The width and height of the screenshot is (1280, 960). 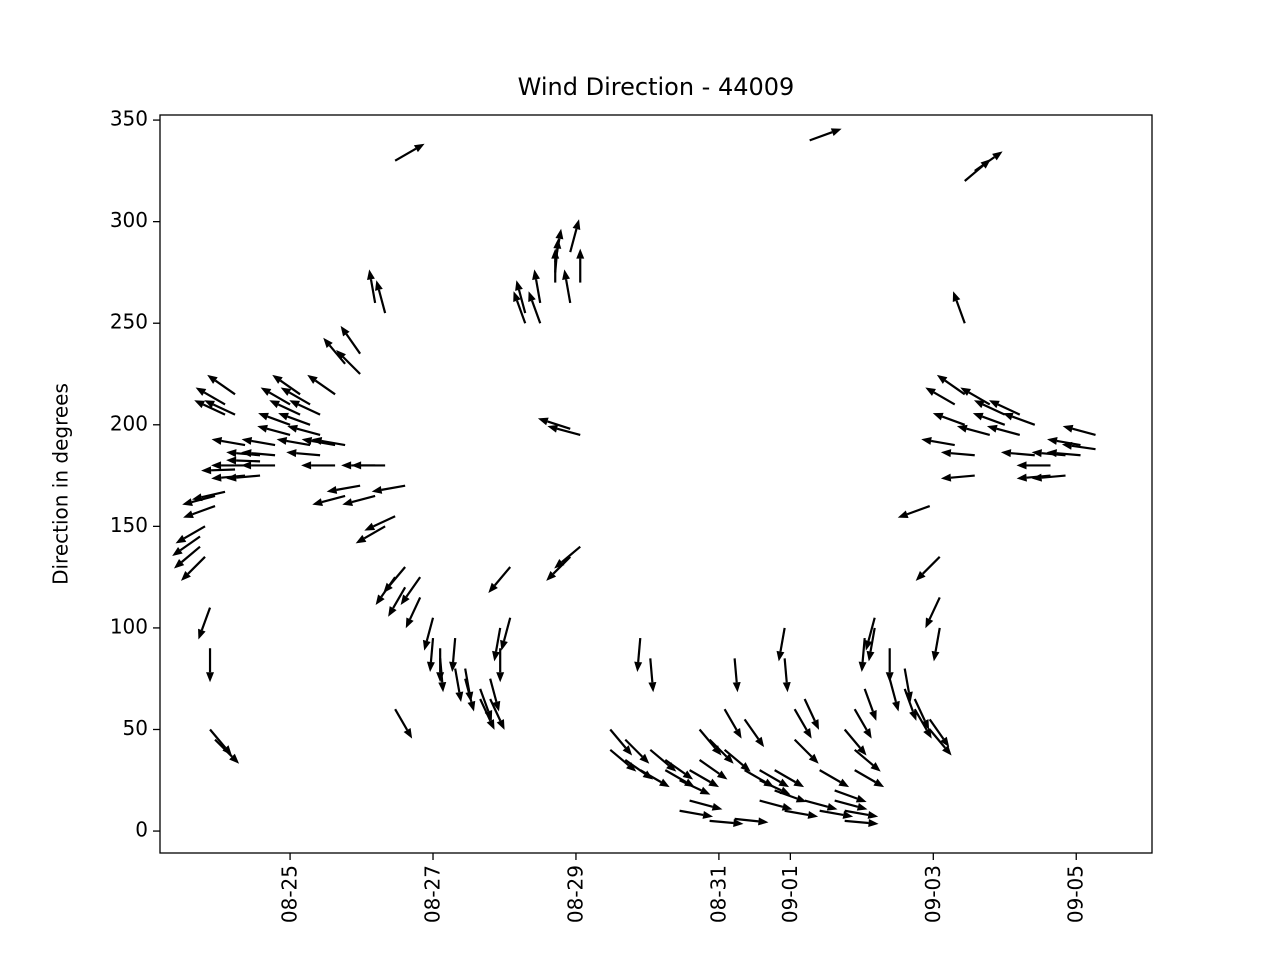 I want to click on y-tick-label: 50, so click(x=135, y=728).